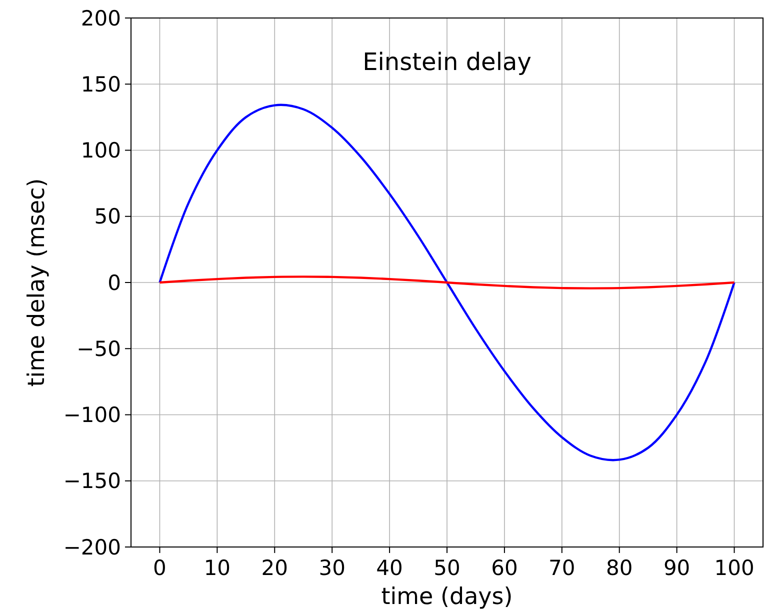  What do you see at coordinates (100, 18) in the screenshot?
I see `y-tick-label: 200` at bounding box center [100, 18].